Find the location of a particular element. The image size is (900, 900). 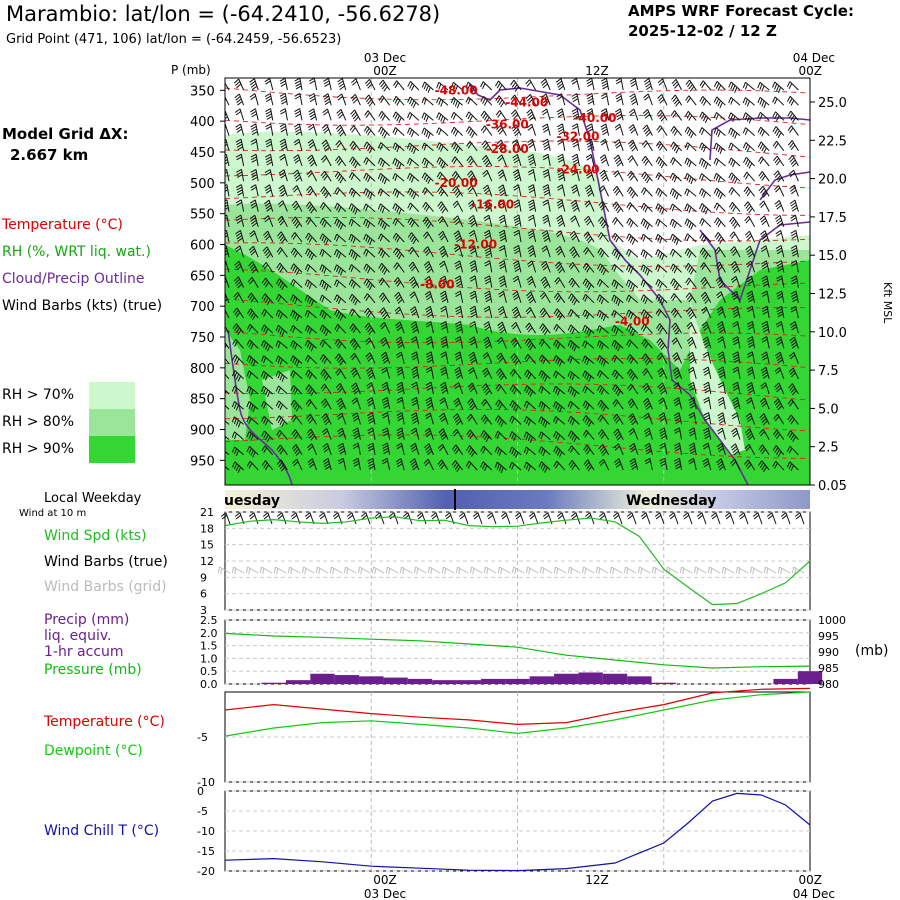

height-tick-label: 5.0 is located at coordinates (828, 409).